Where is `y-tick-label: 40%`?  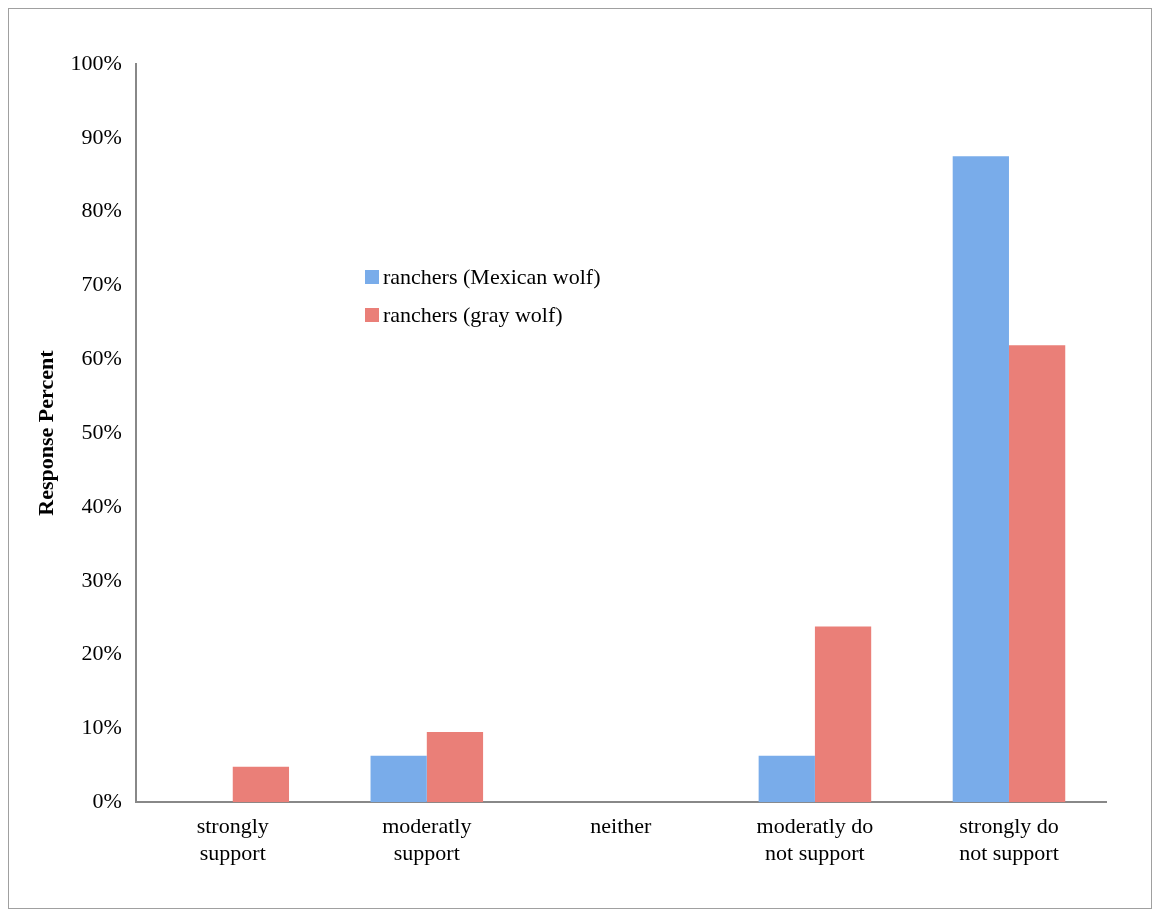 y-tick-label: 40% is located at coordinates (101, 505).